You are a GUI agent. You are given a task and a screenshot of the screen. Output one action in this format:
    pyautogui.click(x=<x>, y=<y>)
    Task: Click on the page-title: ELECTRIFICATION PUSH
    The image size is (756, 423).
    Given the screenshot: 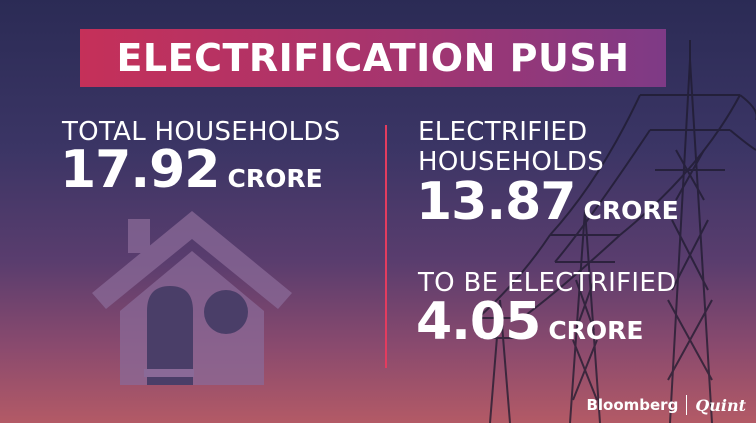 What is the action you would take?
    pyautogui.click(x=373, y=58)
    